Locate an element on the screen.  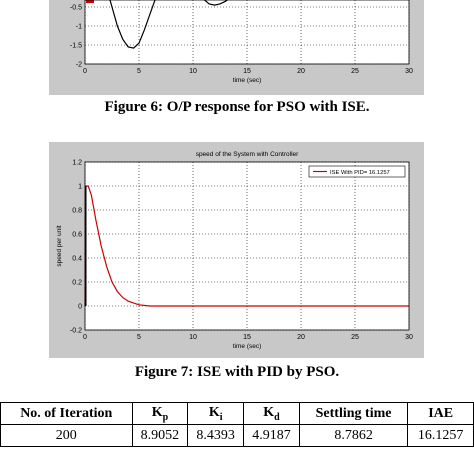
legend-marker-fragment is located at coordinates (90, 1).